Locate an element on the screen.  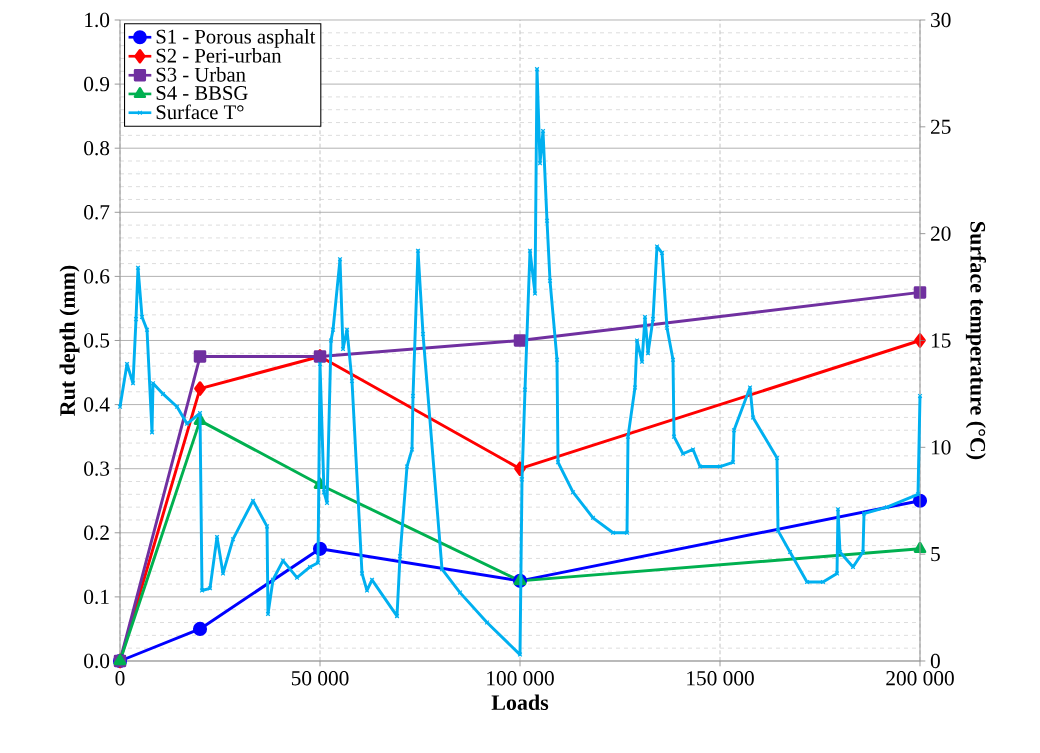
y-tick-label: 0.9 is located at coordinates (97, 84).